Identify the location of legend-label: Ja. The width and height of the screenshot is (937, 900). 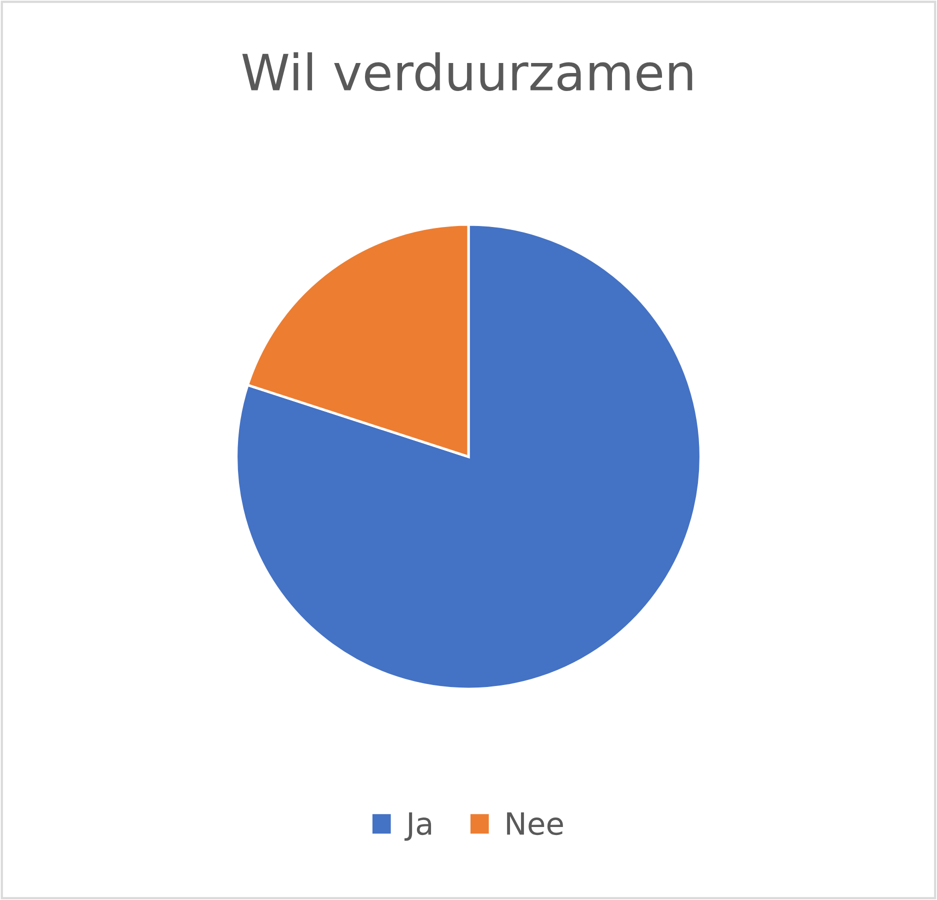
(418, 826).